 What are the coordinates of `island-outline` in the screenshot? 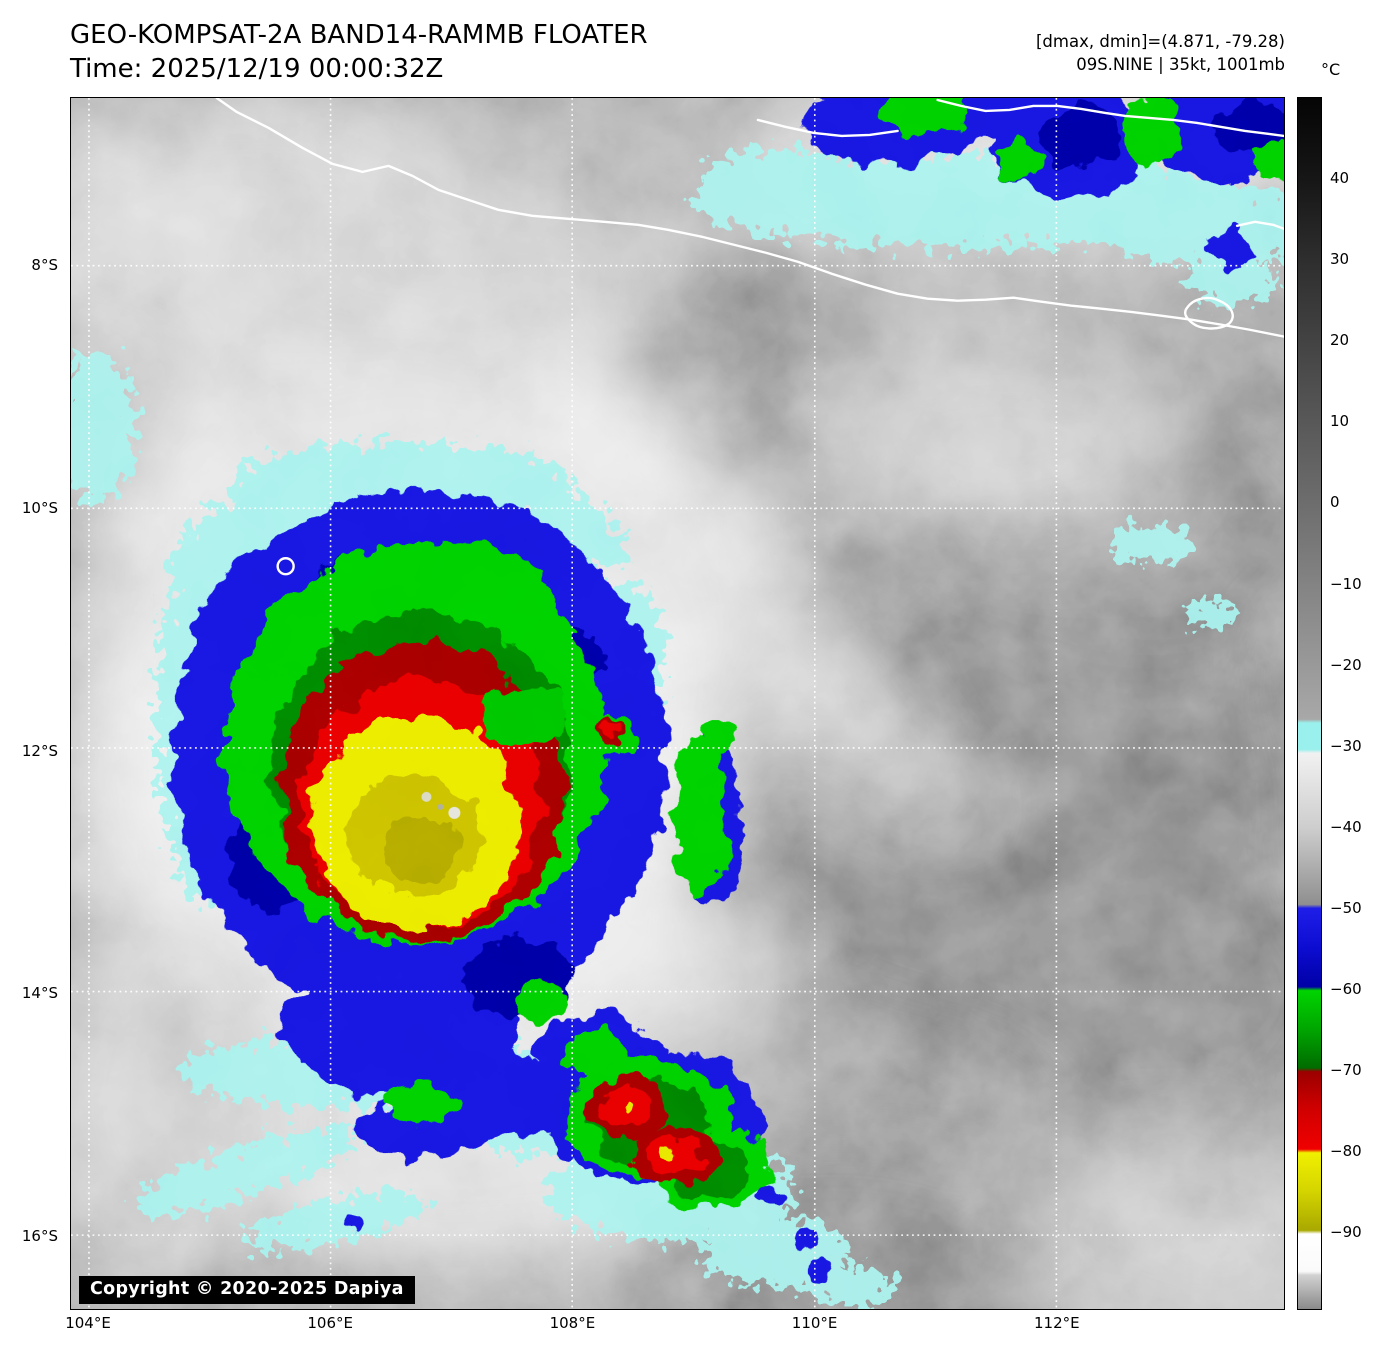 It's located at (1208, 313).